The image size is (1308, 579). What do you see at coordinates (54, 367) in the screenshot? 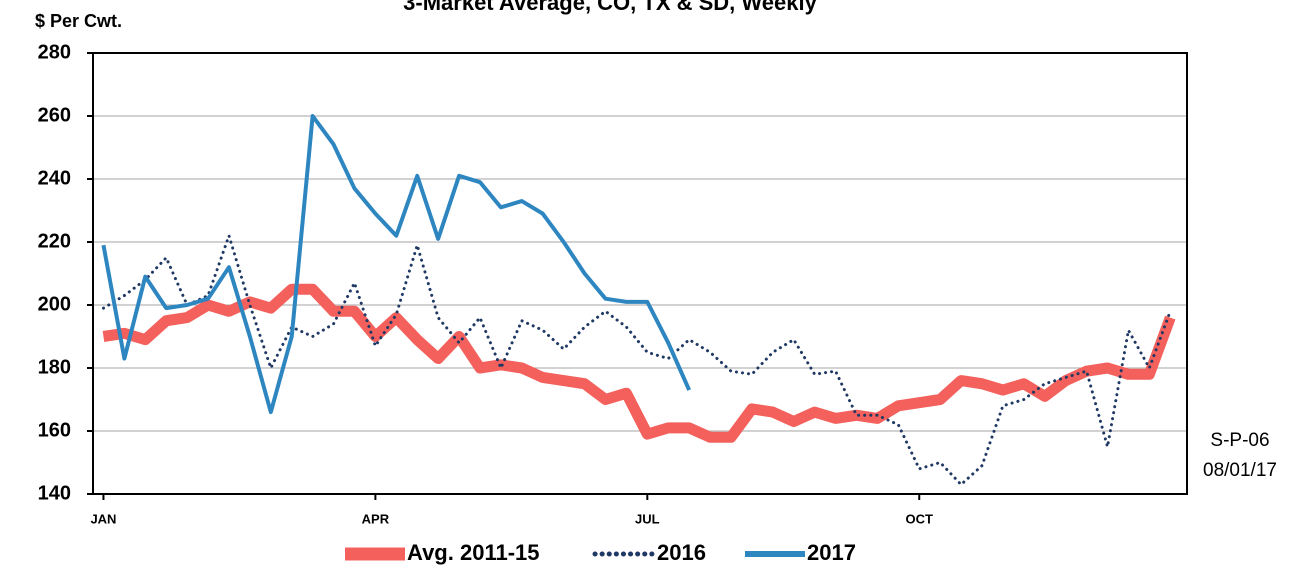
I see `y-tick-label: 180` at bounding box center [54, 367].